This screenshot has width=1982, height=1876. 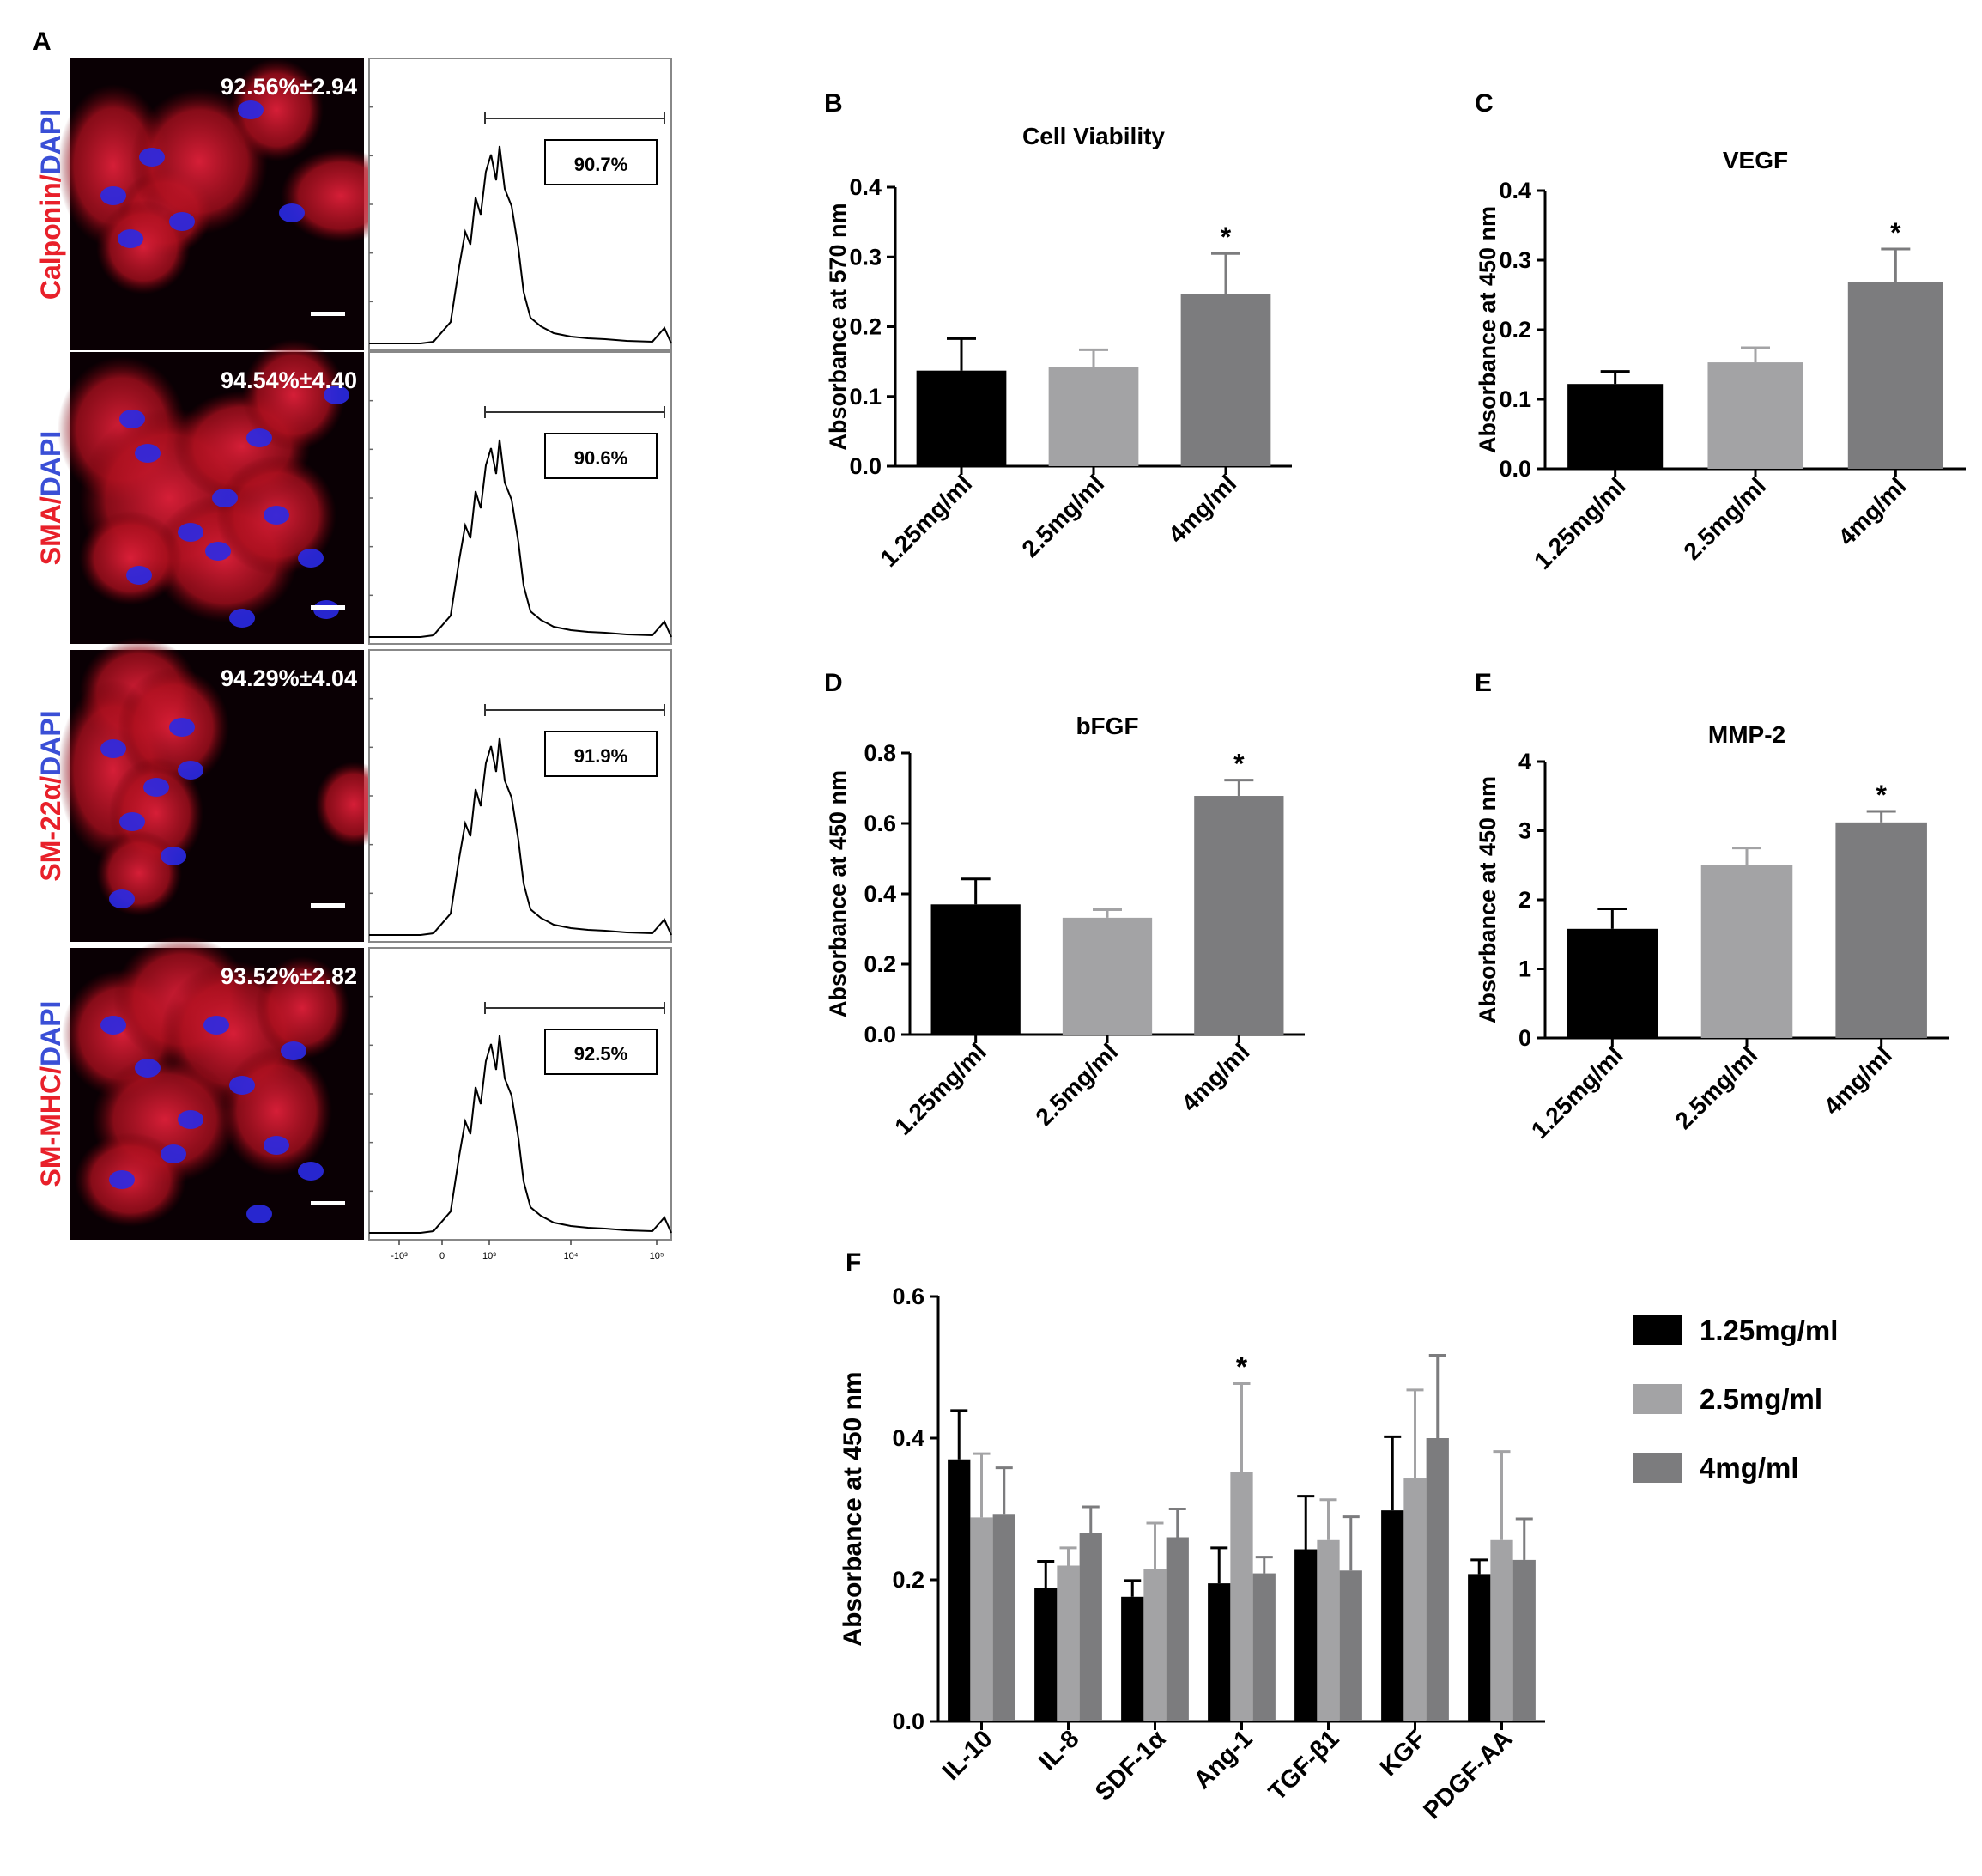 I want to click on flow-axis-tick-label: -10³, so click(x=400, y=1256).